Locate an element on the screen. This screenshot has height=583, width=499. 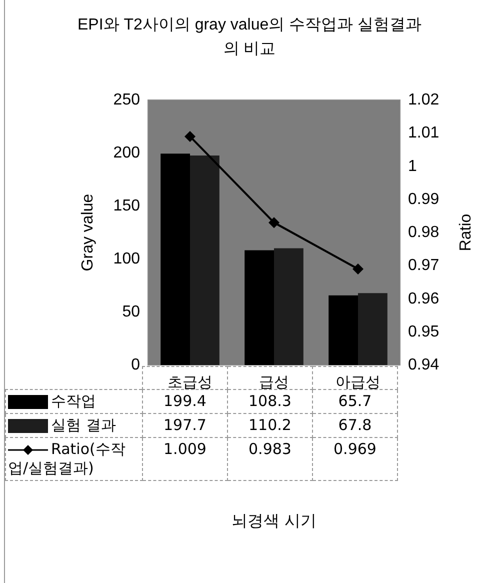
data-label: 65.7 is located at coordinates (355, 402).